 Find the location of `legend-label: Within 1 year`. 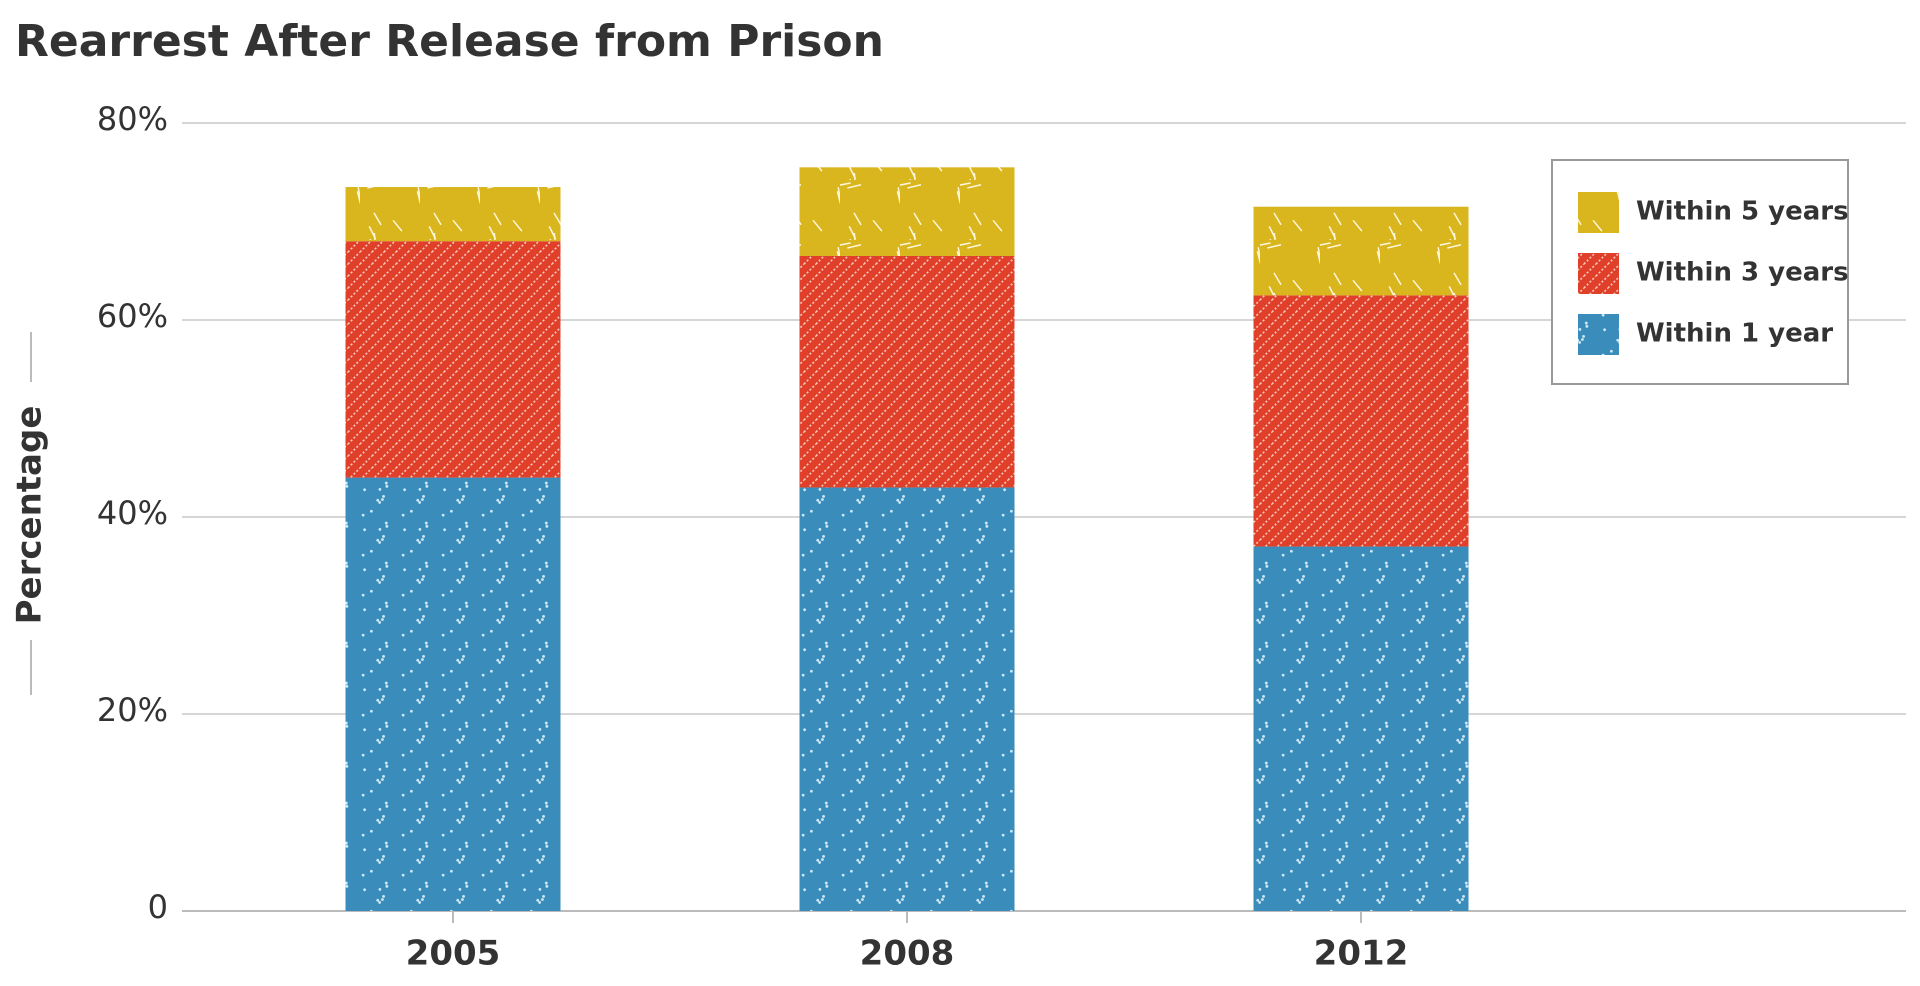

legend-label: Within 1 year is located at coordinates (1734, 334).